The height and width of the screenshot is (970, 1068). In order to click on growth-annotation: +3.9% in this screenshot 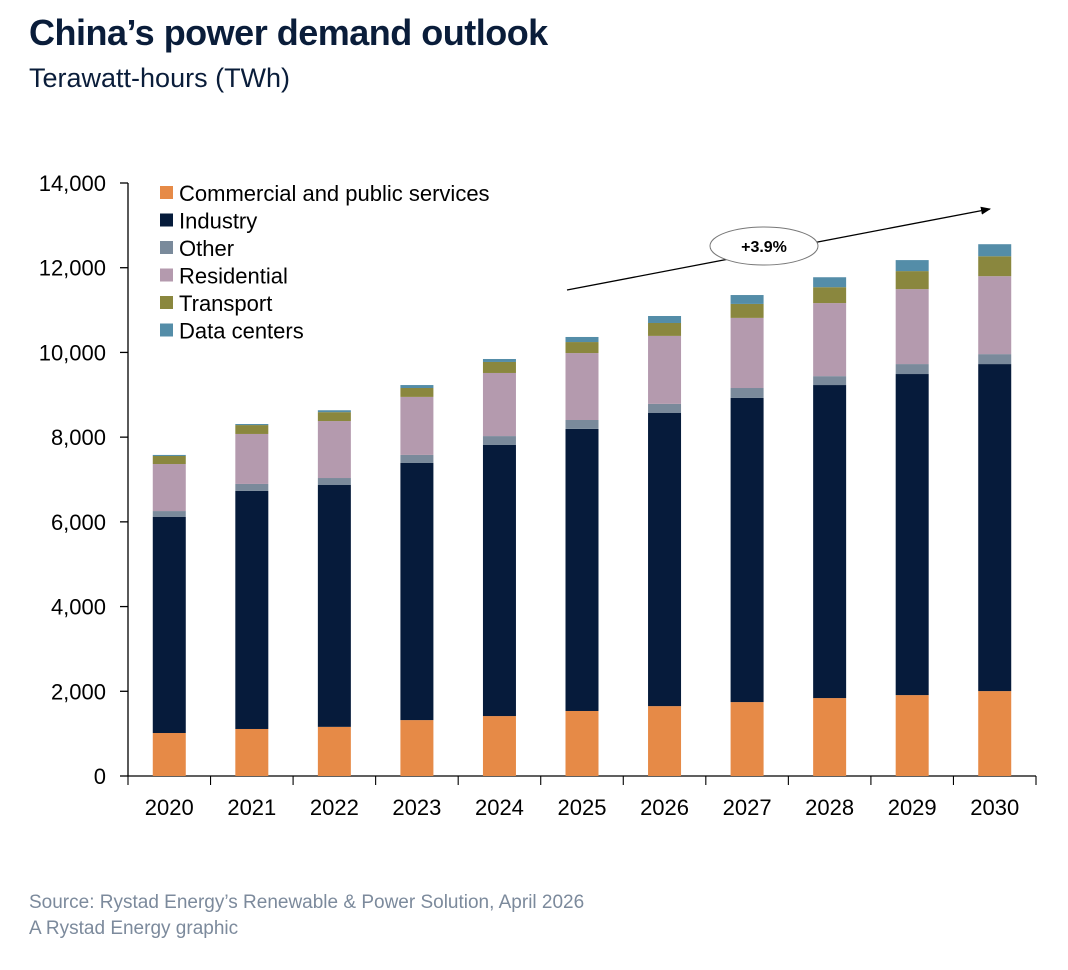, I will do `click(778, 248)`.